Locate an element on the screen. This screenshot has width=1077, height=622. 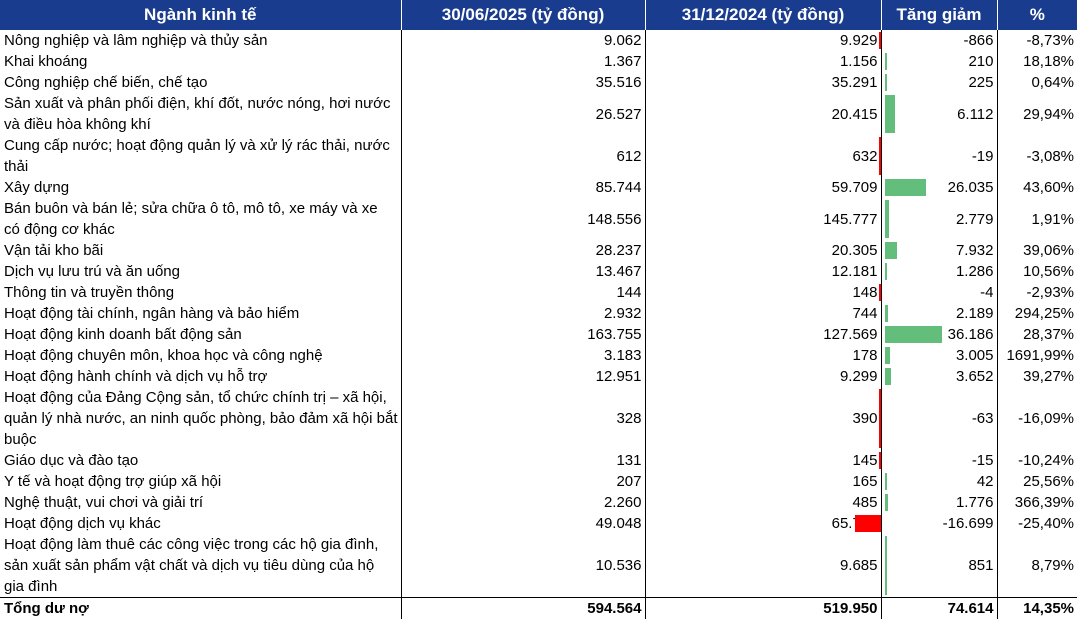
change-value: 7.932 is located at coordinates (974, 250).